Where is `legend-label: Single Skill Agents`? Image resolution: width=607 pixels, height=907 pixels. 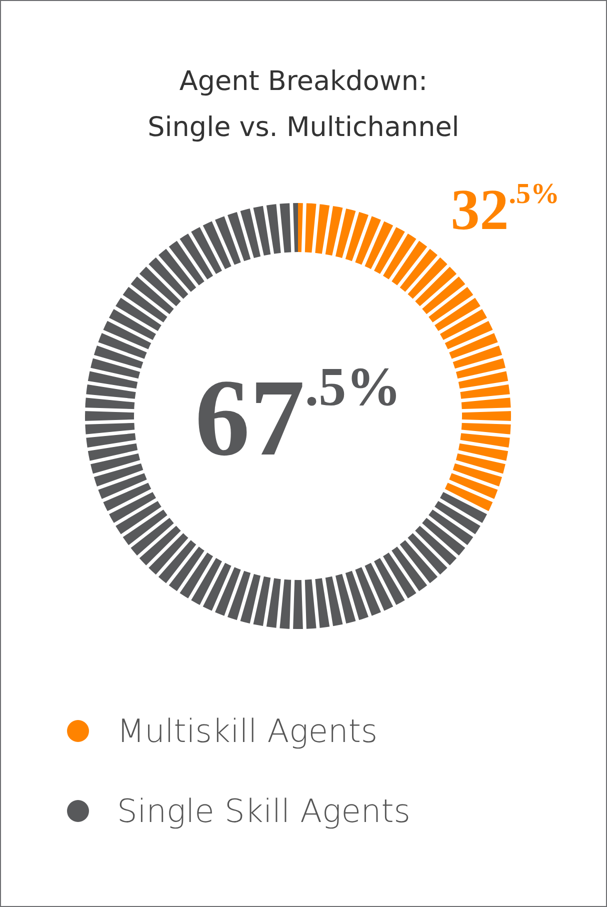
legend-label: Single Skill Agents is located at coordinates (263, 811).